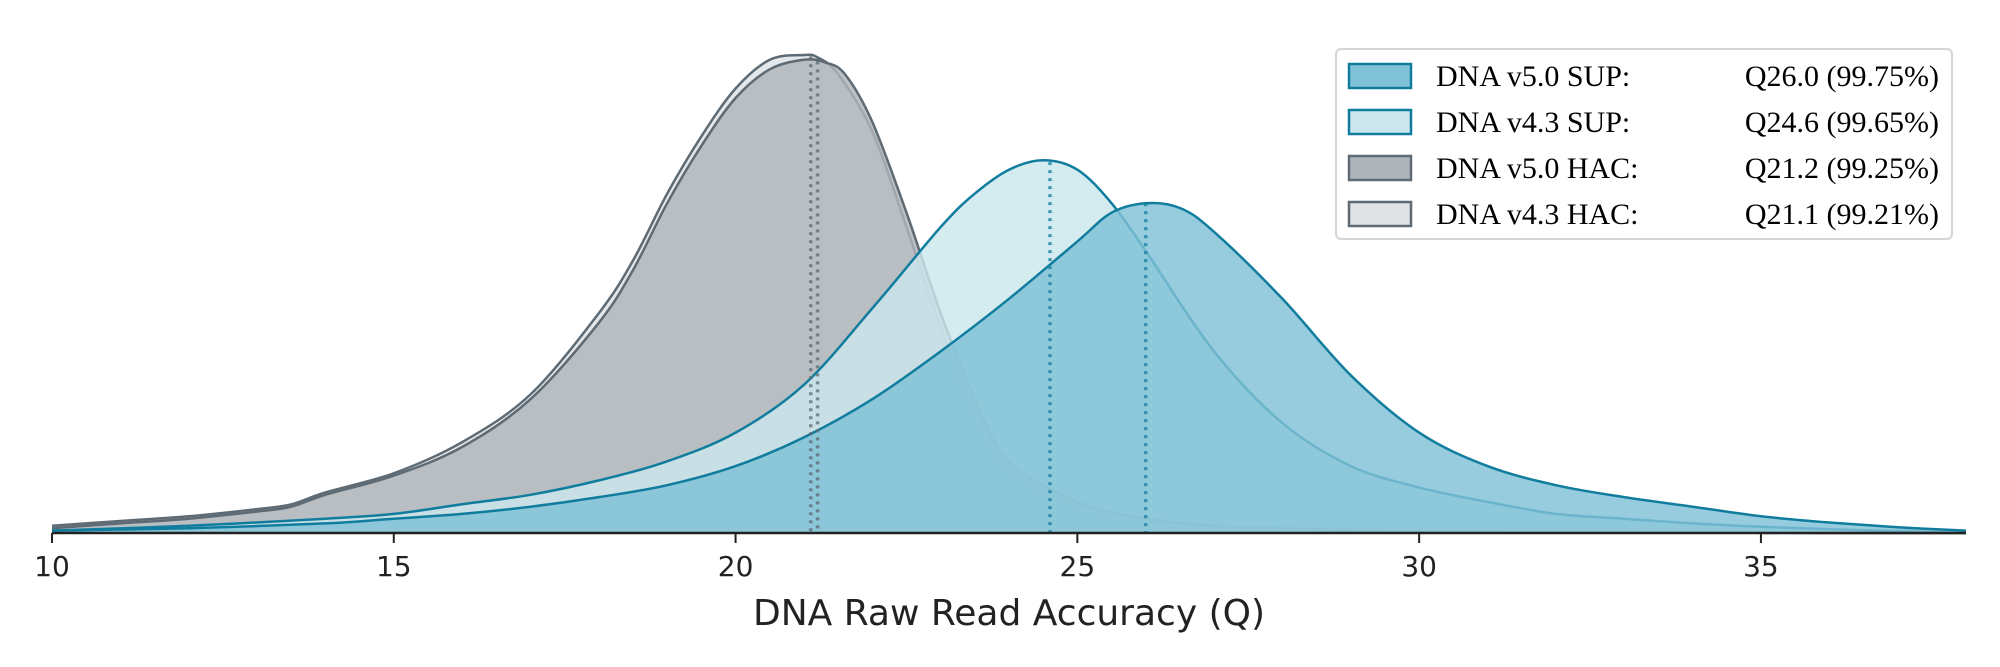 The image size is (2000, 667). Describe the element at coordinates (1537, 214) in the screenshot. I see `legend-label-dna-v4-3-hac: DNA v4.3 HAC:` at that location.